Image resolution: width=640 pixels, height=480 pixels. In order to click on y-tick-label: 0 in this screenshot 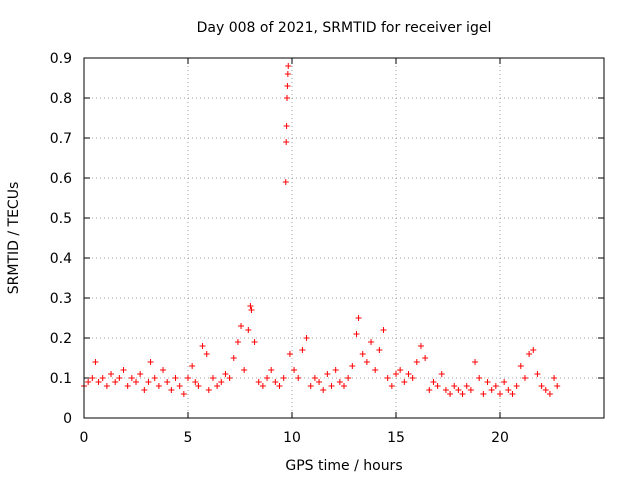, I will do `click(67, 419)`.